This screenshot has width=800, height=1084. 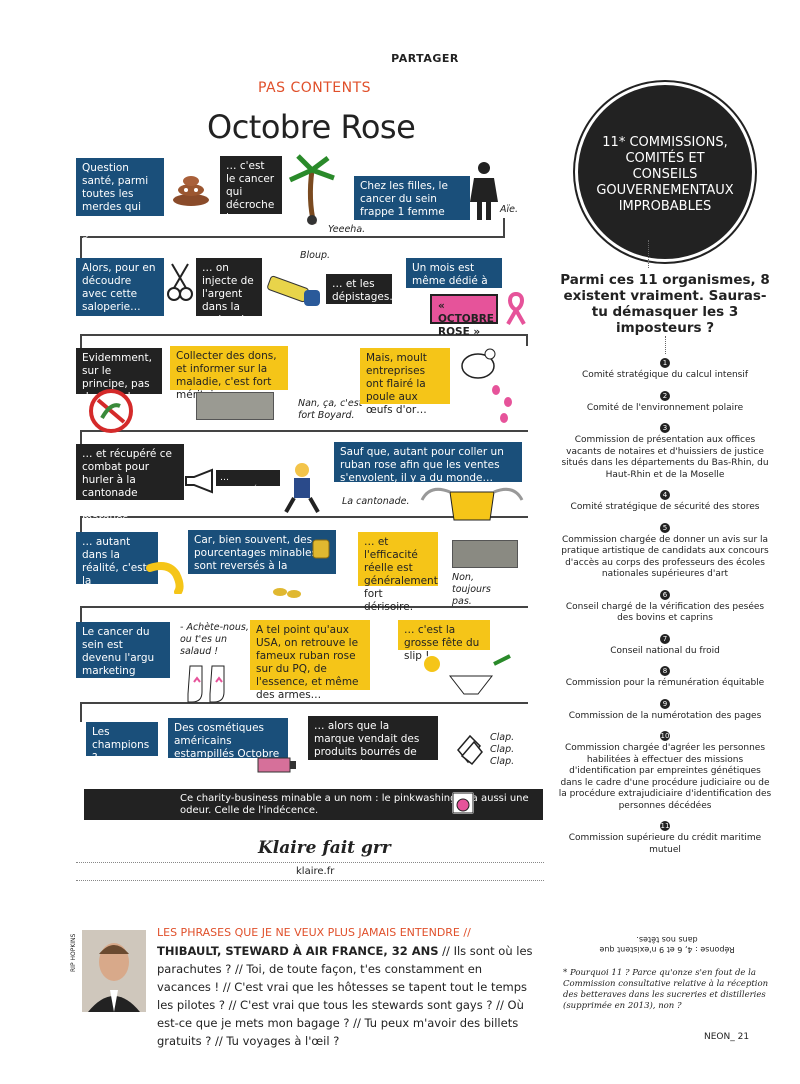 What do you see at coordinates (502, 749) in the screenshot?
I see `caption-note: Clap. Clap. Clap.` at bounding box center [502, 749].